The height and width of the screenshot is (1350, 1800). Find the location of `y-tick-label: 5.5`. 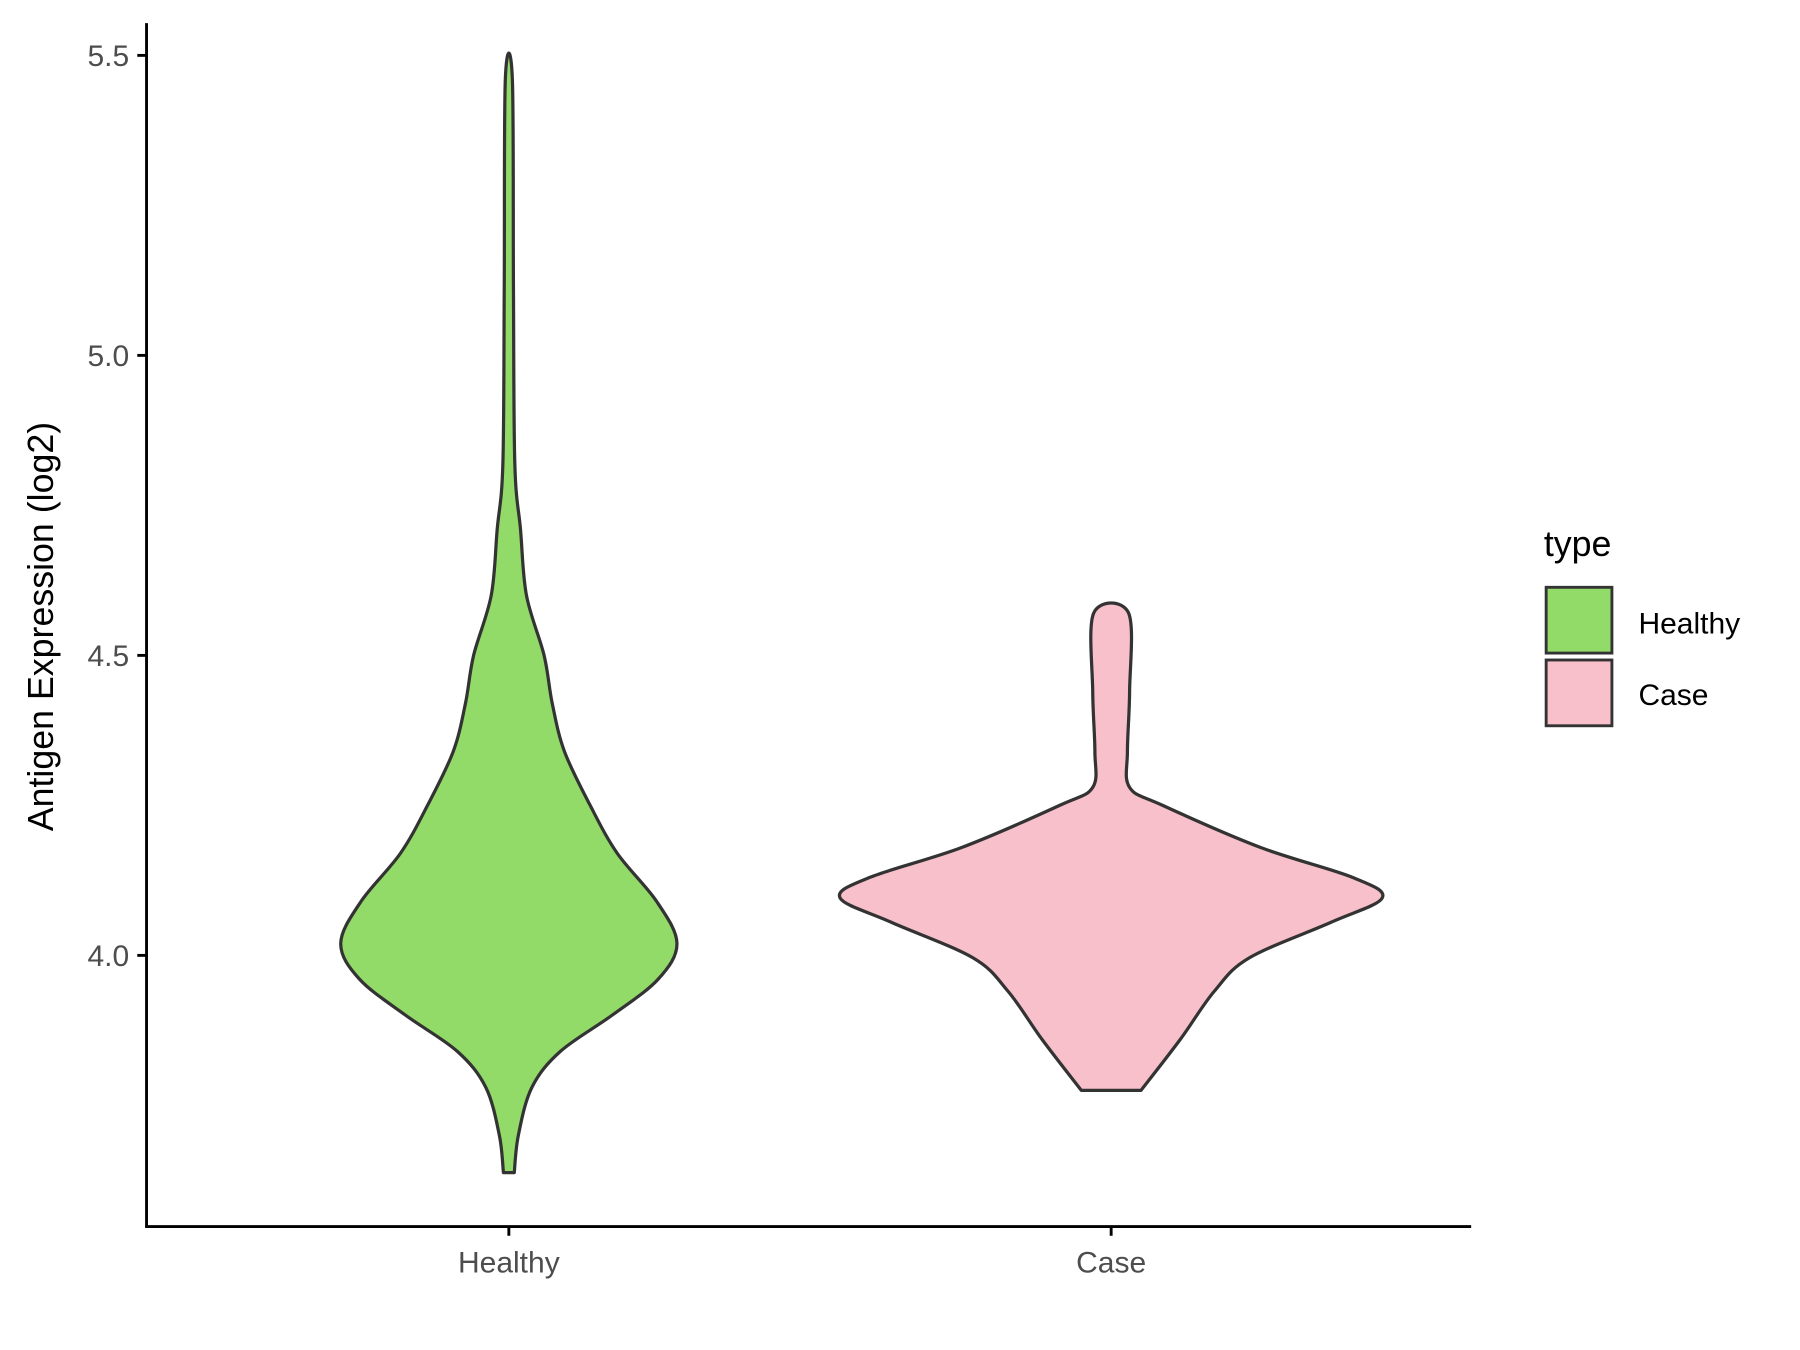

y-tick-label: 5.5 is located at coordinates (109, 56).